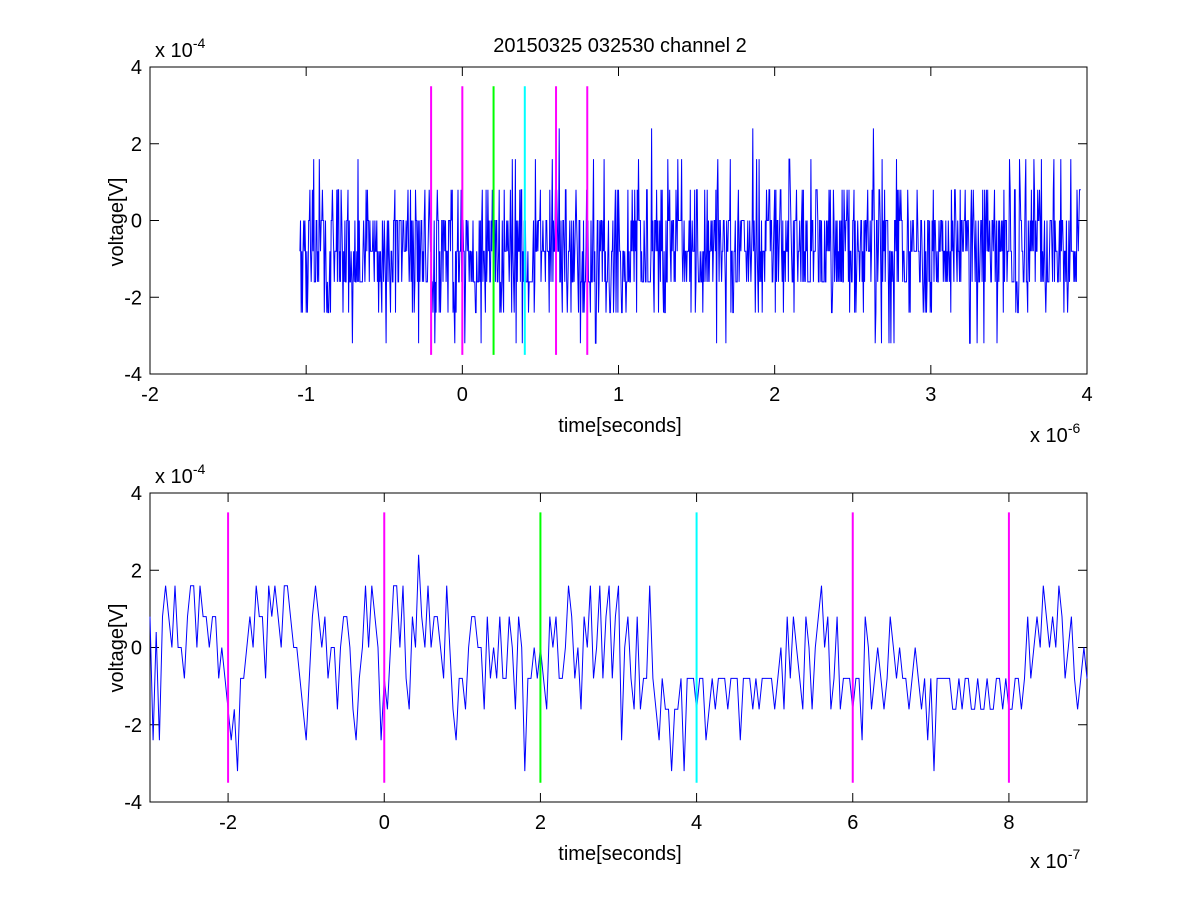 Image resolution: width=1200 pixels, height=900 pixels. What do you see at coordinates (136, 571) in the screenshot?
I see `bottom-y-tick-label: 2` at bounding box center [136, 571].